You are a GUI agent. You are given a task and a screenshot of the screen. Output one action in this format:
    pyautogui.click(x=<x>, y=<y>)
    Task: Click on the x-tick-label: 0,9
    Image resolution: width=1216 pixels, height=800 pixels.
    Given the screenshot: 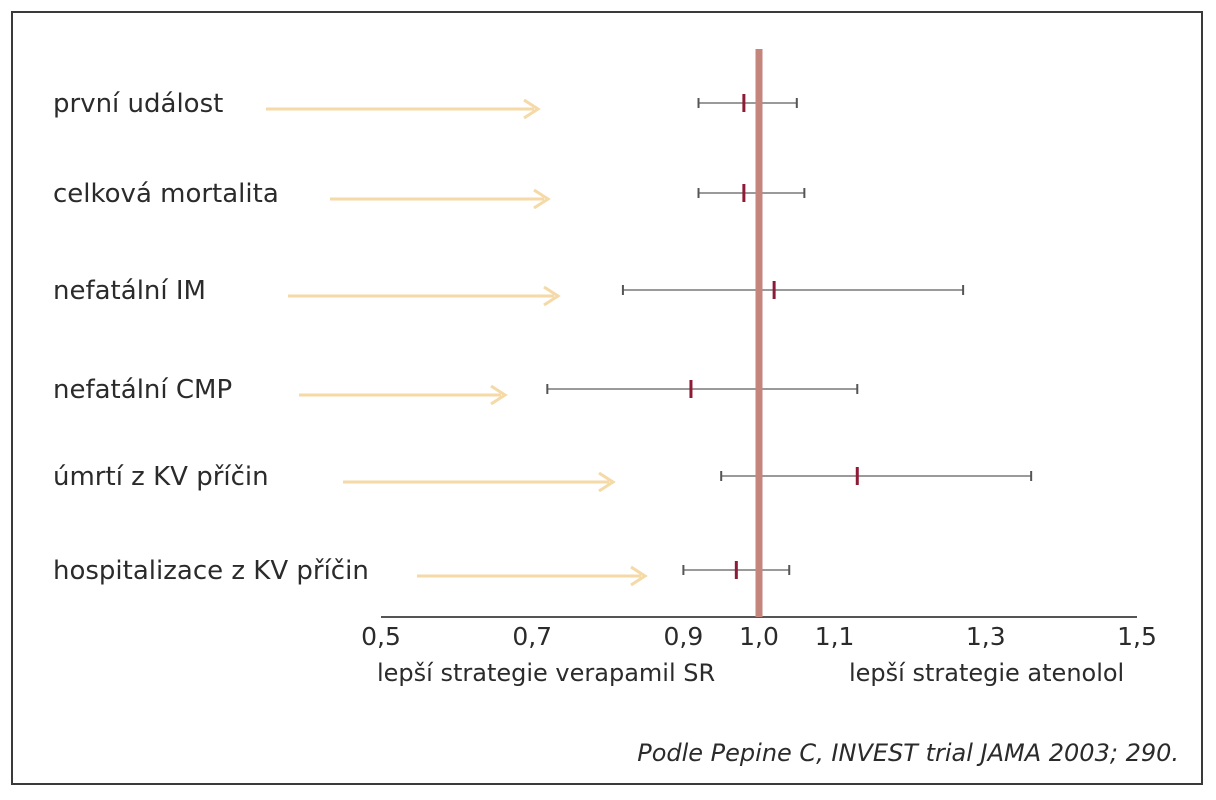 What is the action you would take?
    pyautogui.click(x=684, y=636)
    